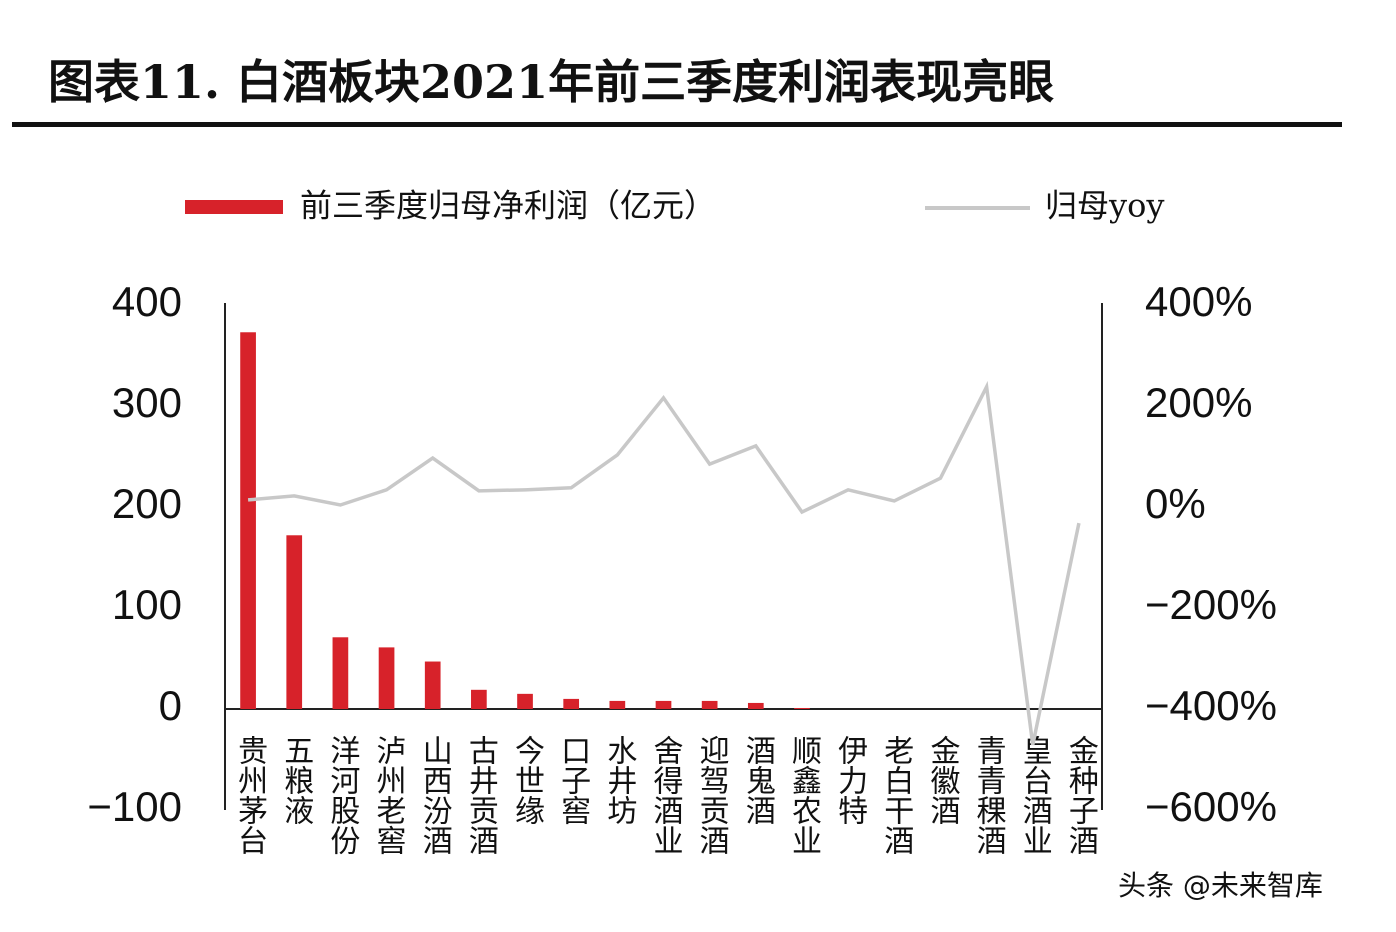  I want to click on x-tick-label: 口子窖, so click(572, 780).